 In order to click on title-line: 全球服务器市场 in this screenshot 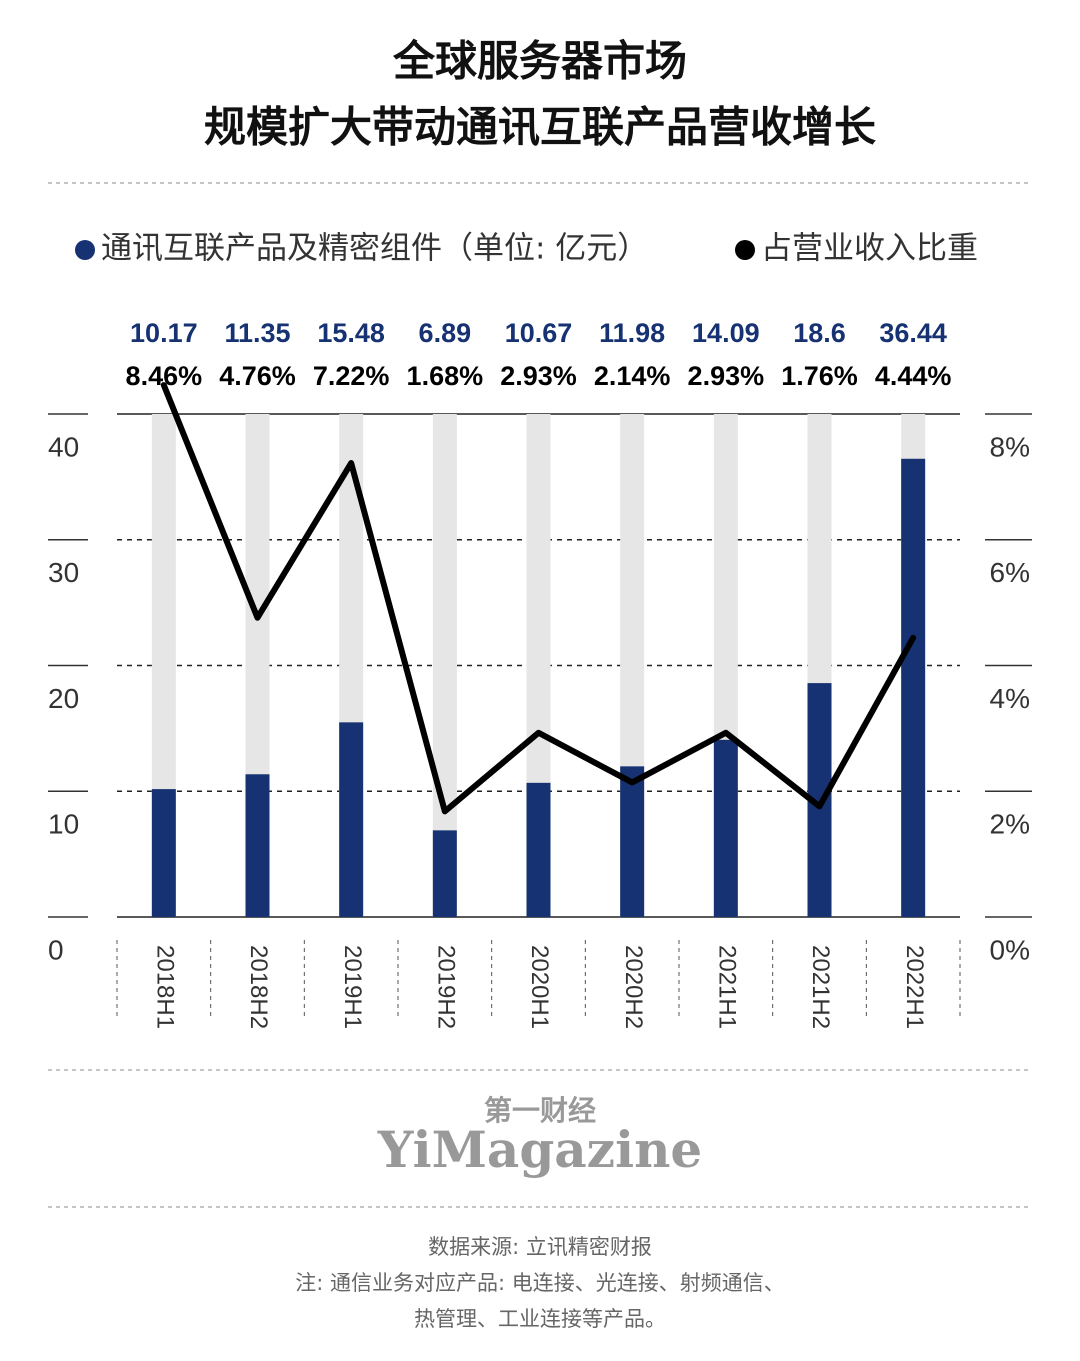, I will do `click(539, 61)`.